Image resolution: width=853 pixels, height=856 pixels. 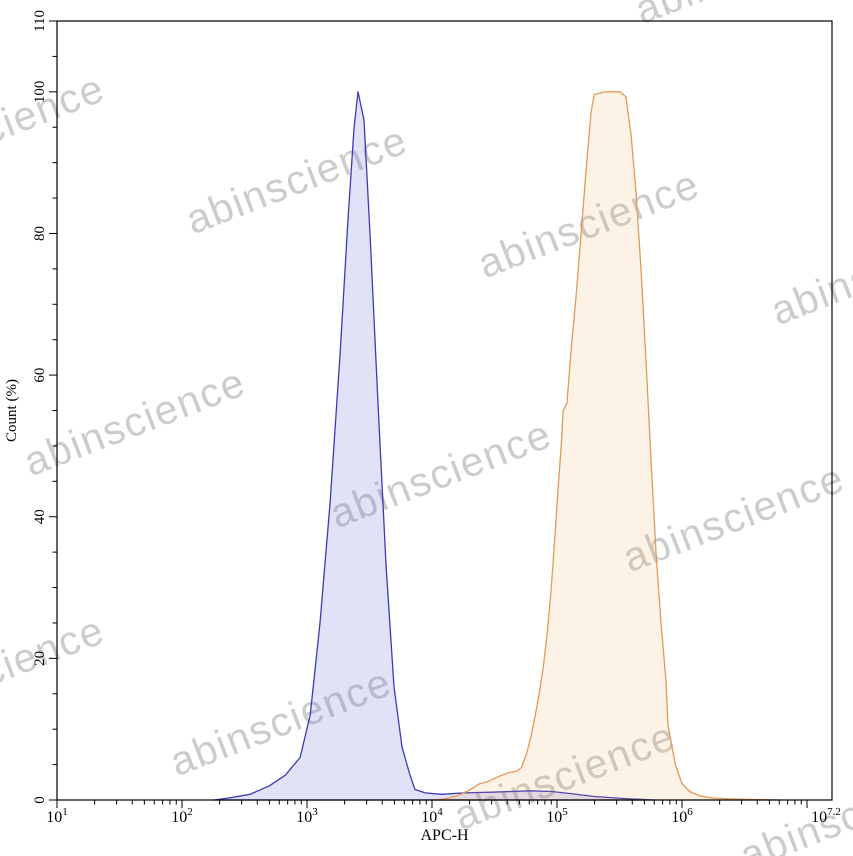 What do you see at coordinates (40, 233) in the screenshot?
I see `y-tick-label: 80` at bounding box center [40, 233].